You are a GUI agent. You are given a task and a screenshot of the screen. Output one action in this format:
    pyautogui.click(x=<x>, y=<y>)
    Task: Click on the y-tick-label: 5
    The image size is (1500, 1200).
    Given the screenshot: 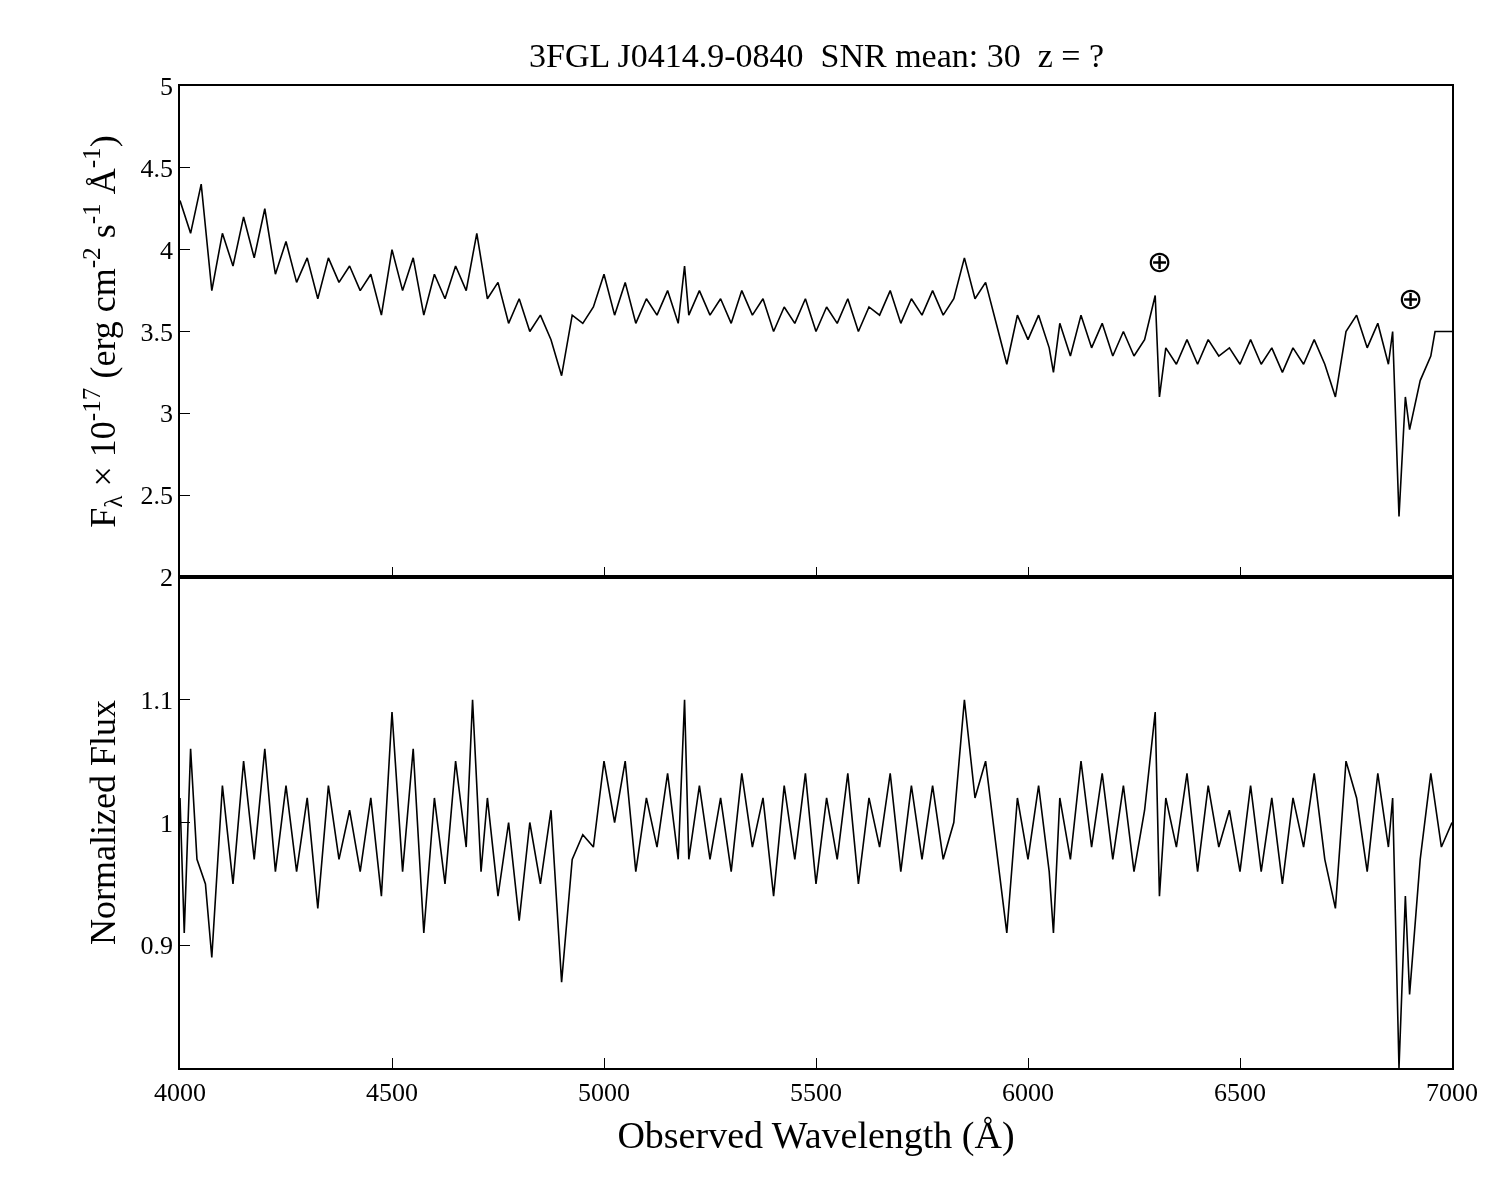 What is the action you would take?
    pyautogui.click(x=167, y=87)
    